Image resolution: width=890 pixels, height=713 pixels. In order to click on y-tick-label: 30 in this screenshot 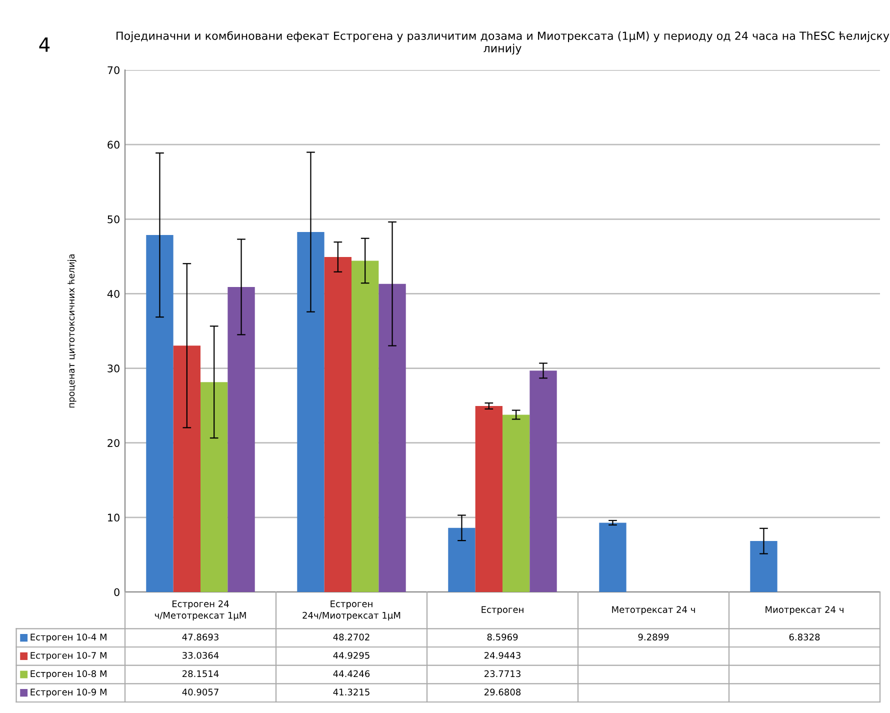, I will do `click(114, 368)`.